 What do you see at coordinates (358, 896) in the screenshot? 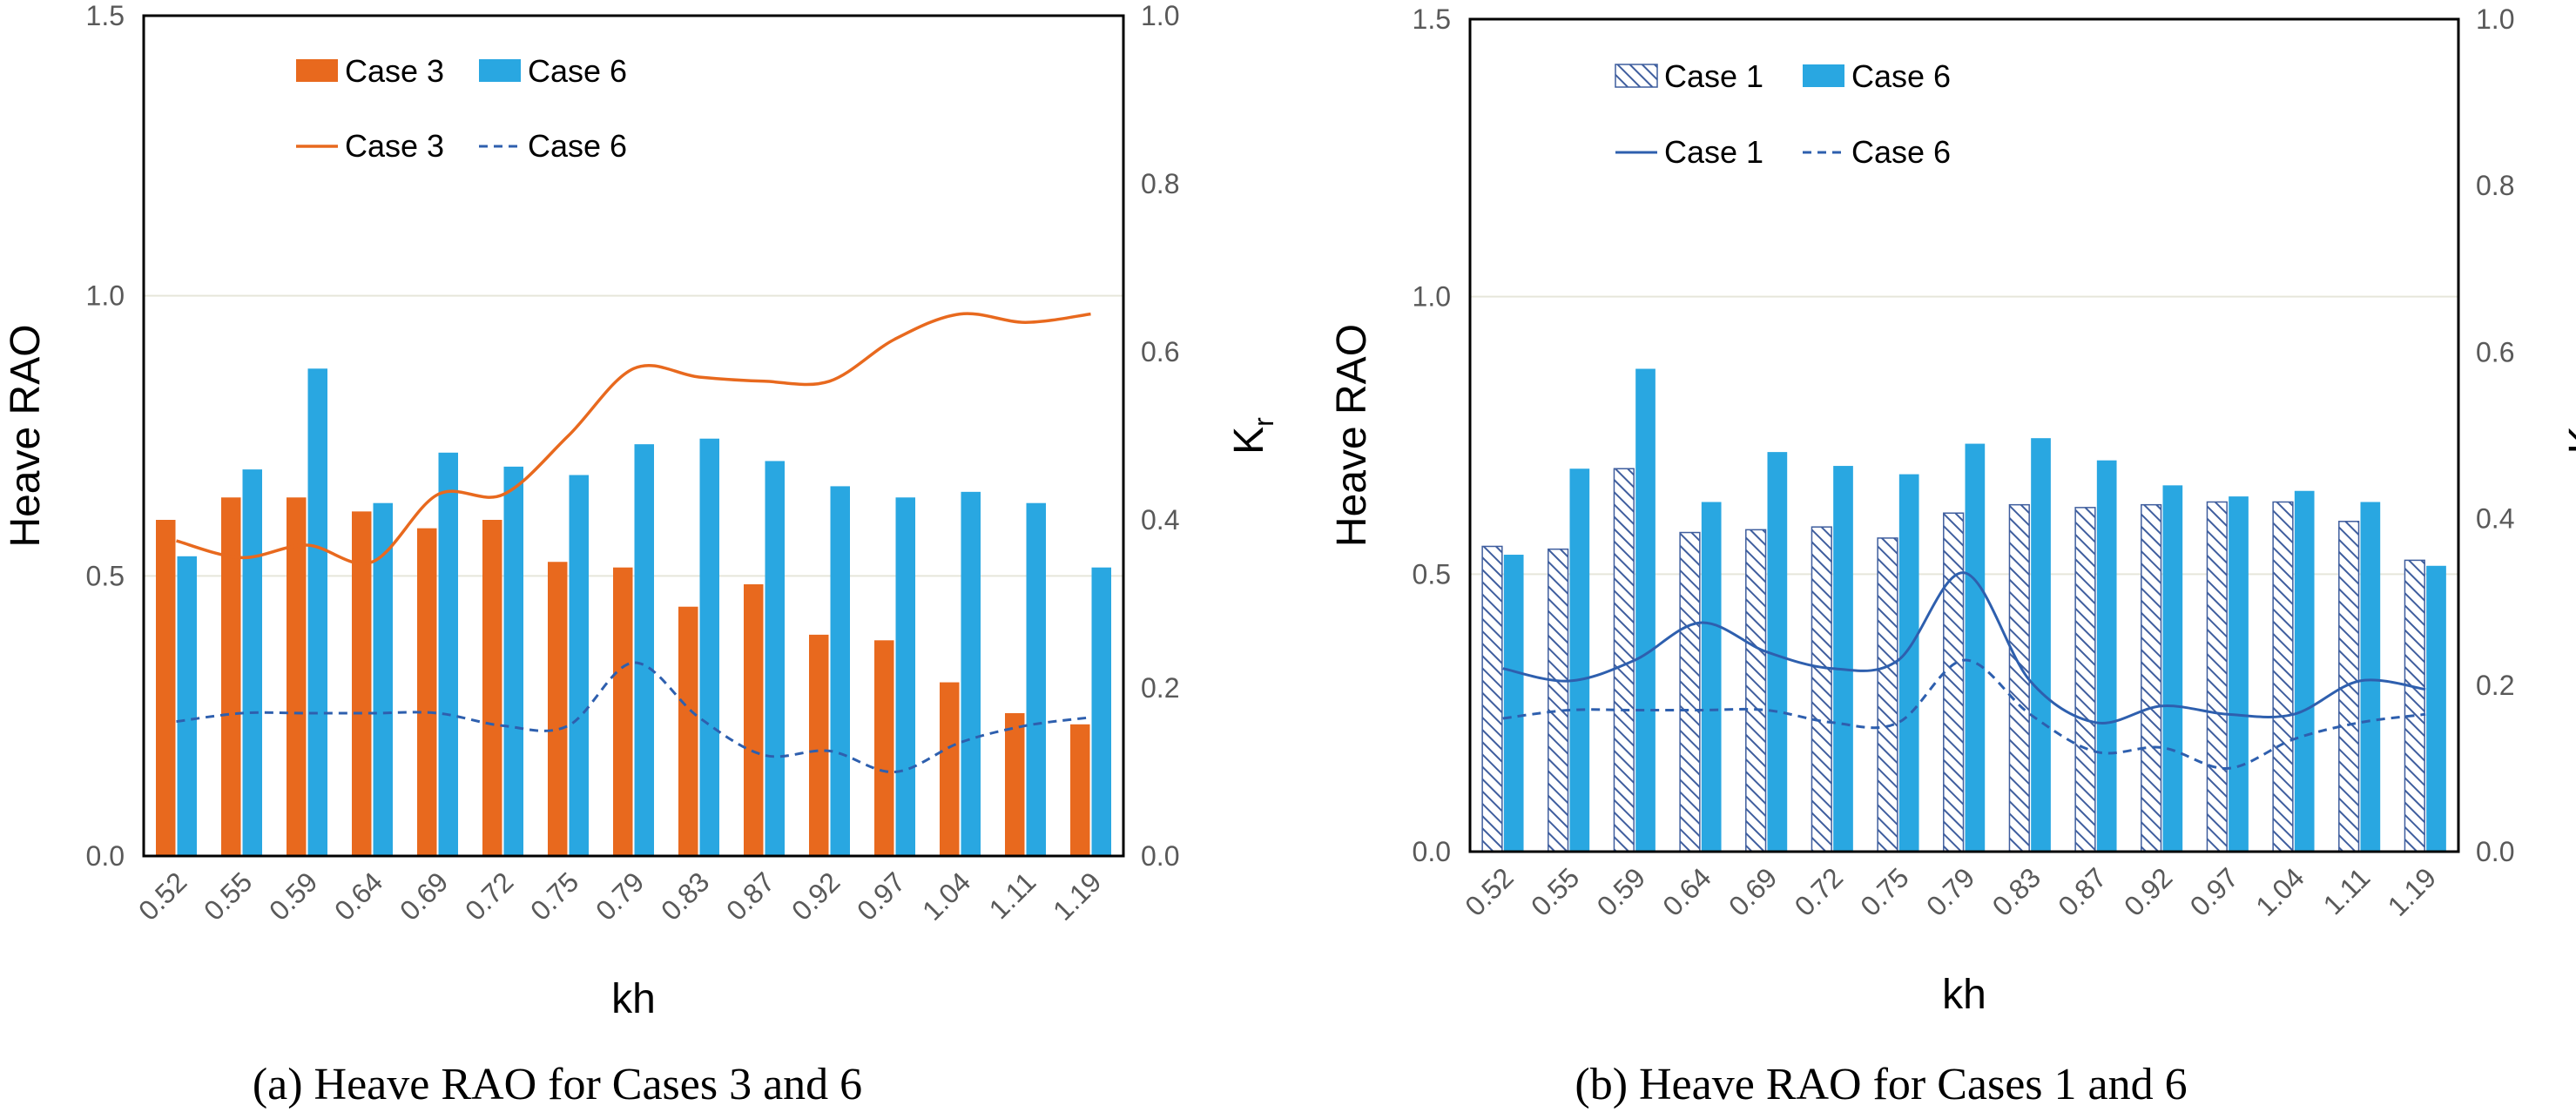
I see `x-tick-label: 0.64` at bounding box center [358, 896].